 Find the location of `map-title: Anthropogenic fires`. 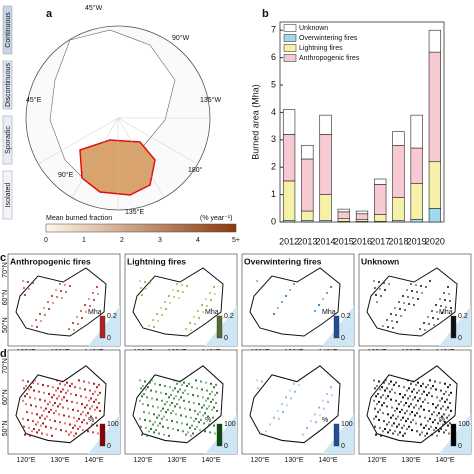

map-title: Anthropogenic fires is located at coordinates (50, 261).